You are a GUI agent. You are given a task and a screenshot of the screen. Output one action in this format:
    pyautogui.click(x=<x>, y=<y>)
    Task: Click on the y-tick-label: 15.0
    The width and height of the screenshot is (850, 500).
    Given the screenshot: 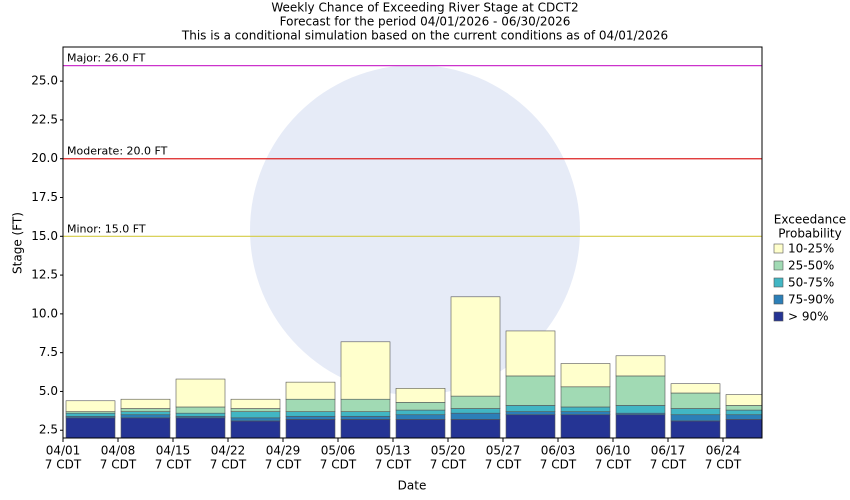 What is the action you would take?
    pyautogui.click(x=44, y=236)
    